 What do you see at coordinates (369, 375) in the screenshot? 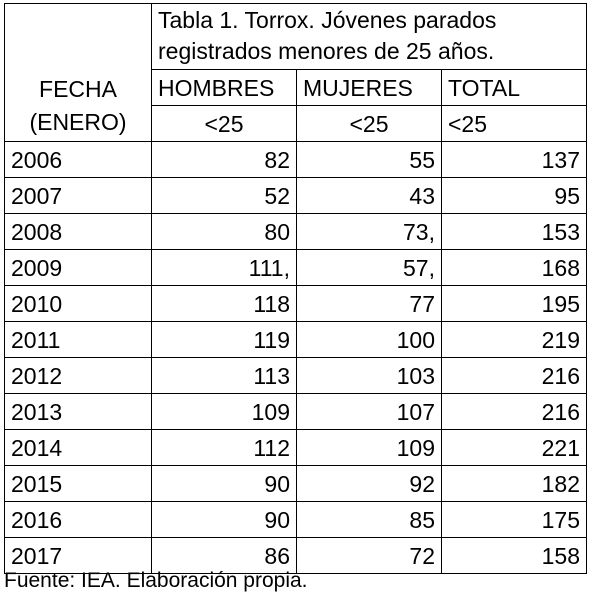
I see `mujeres-cell: 103` at bounding box center [369, 375].